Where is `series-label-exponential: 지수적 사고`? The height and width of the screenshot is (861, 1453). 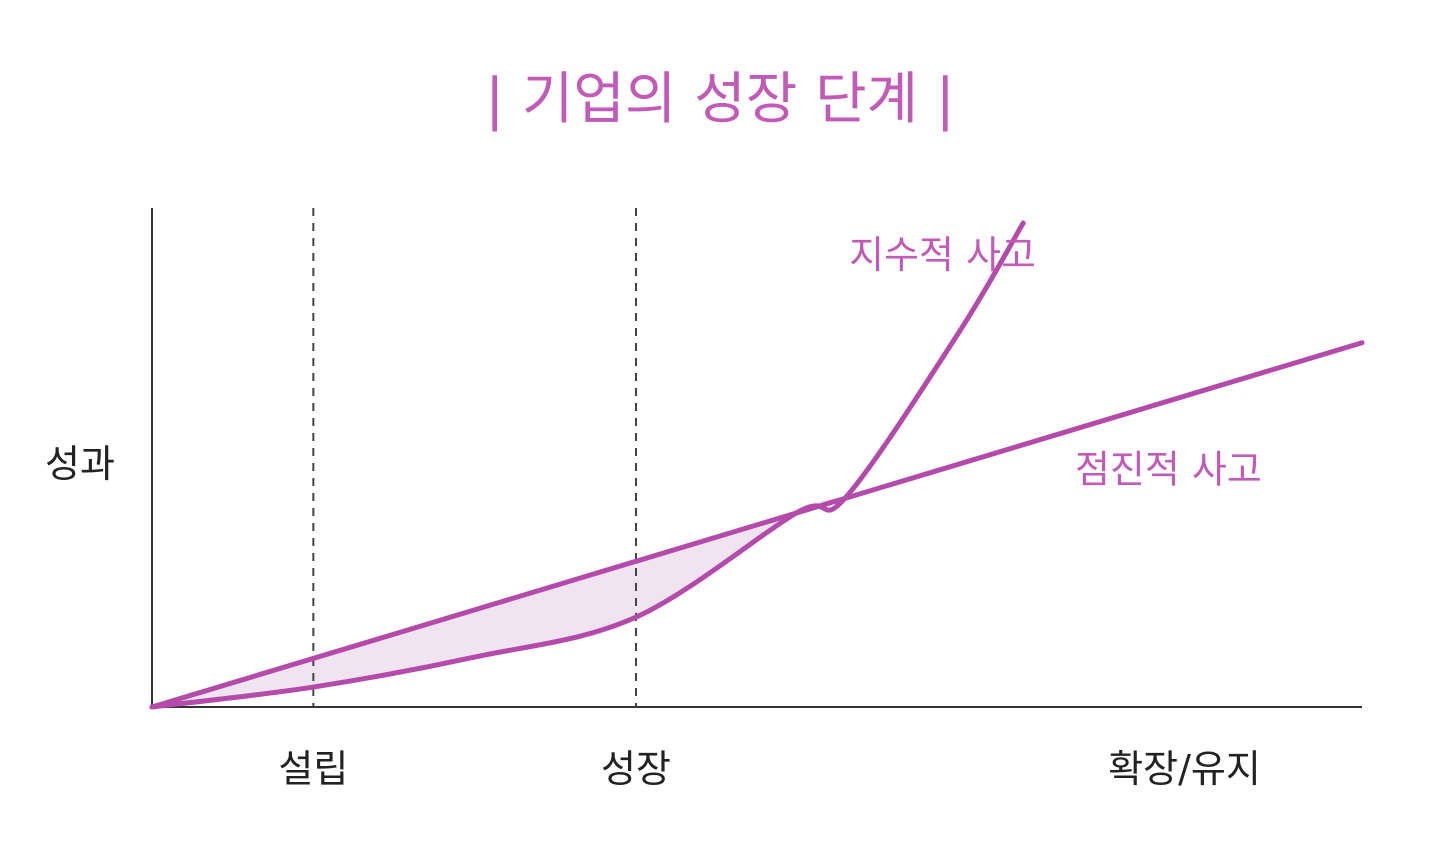 series-label-exponential: 지수적 사고 is located at coordinates (942, 255).